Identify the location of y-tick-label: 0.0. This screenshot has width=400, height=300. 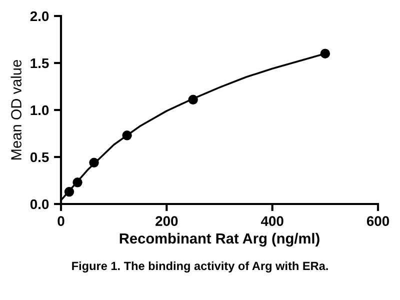
(39, 204).